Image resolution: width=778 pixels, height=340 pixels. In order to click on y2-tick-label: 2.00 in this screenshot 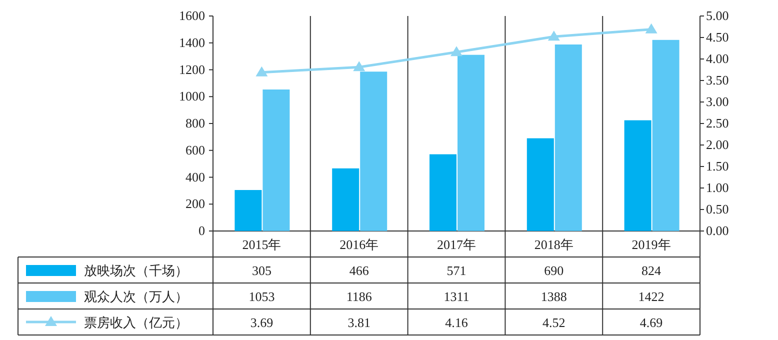, I will do `click(717, 144)`.